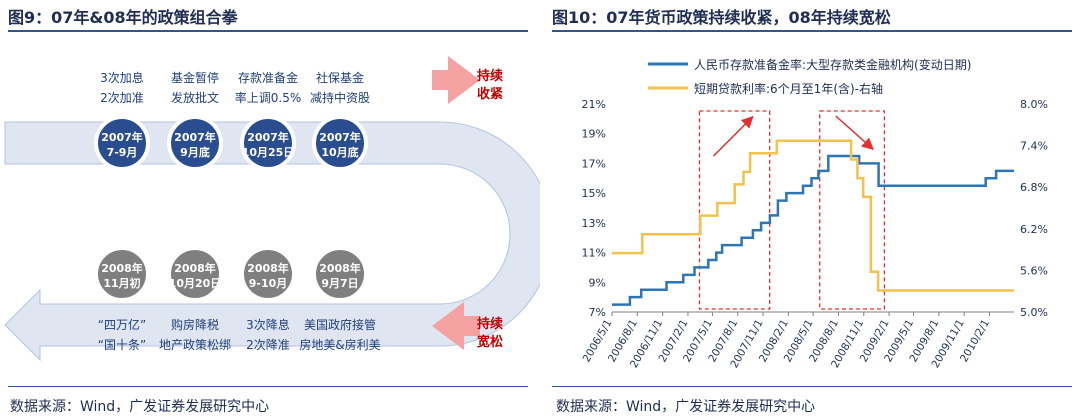 The width and height of the screenshot is (1080, 420). Describe the element at coordinates (340, 97) in the screenshot. I see `event-caption-line-2: 减持中资股` at that location.